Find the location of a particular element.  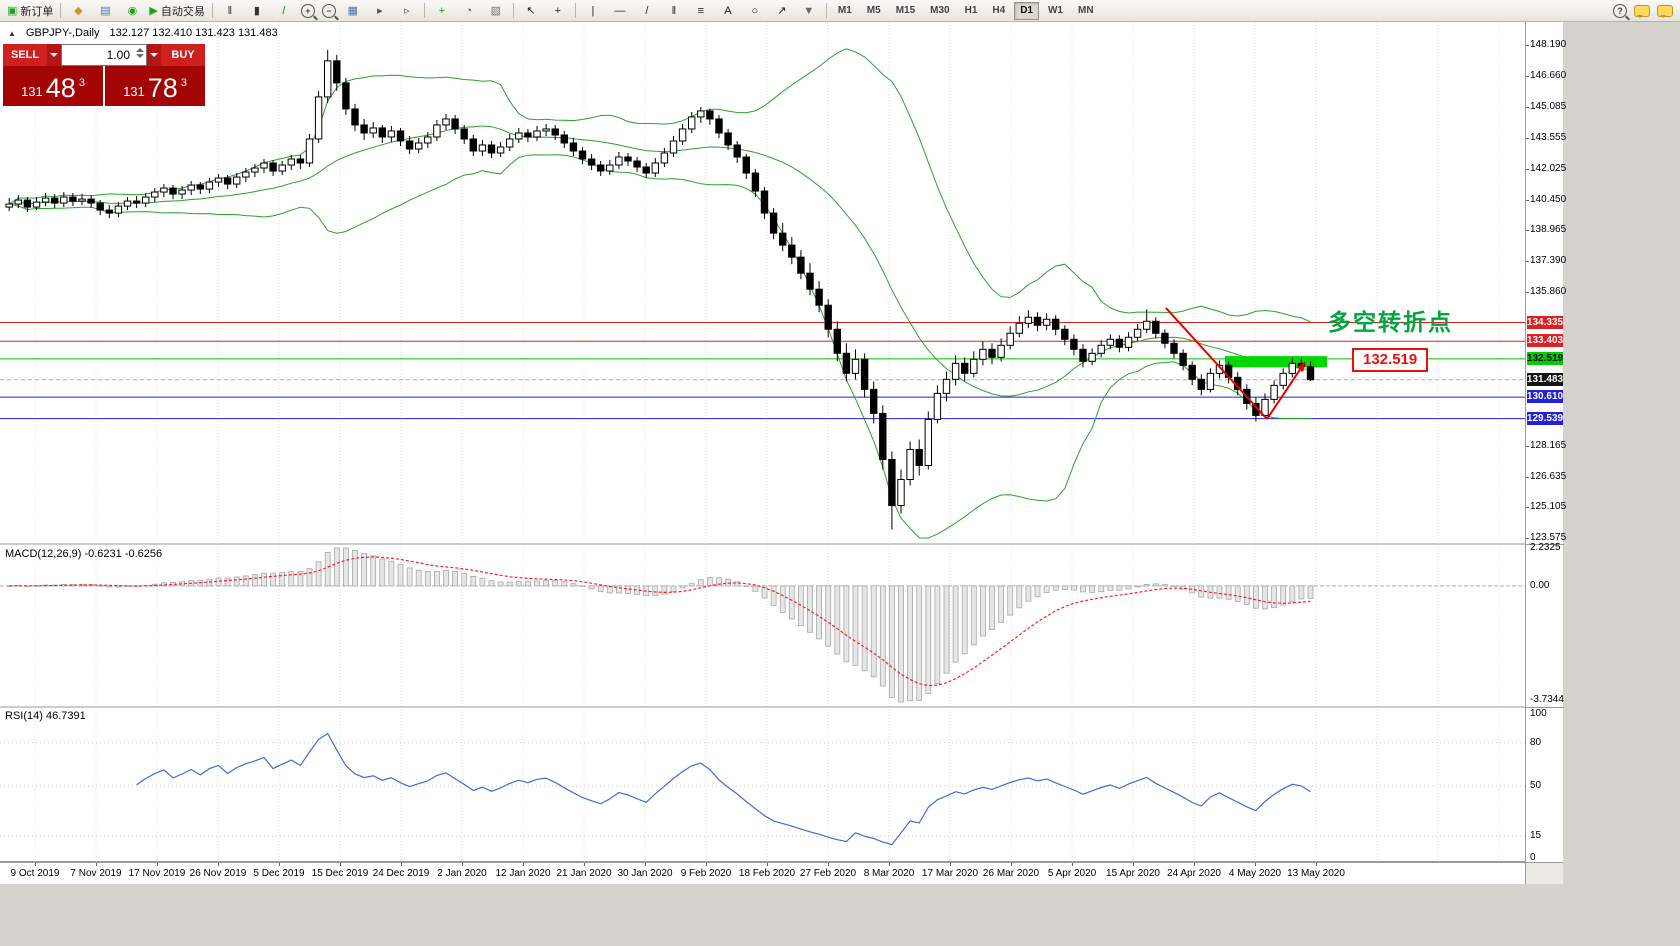

notifications-icon is located at coordinates (1665, 11).